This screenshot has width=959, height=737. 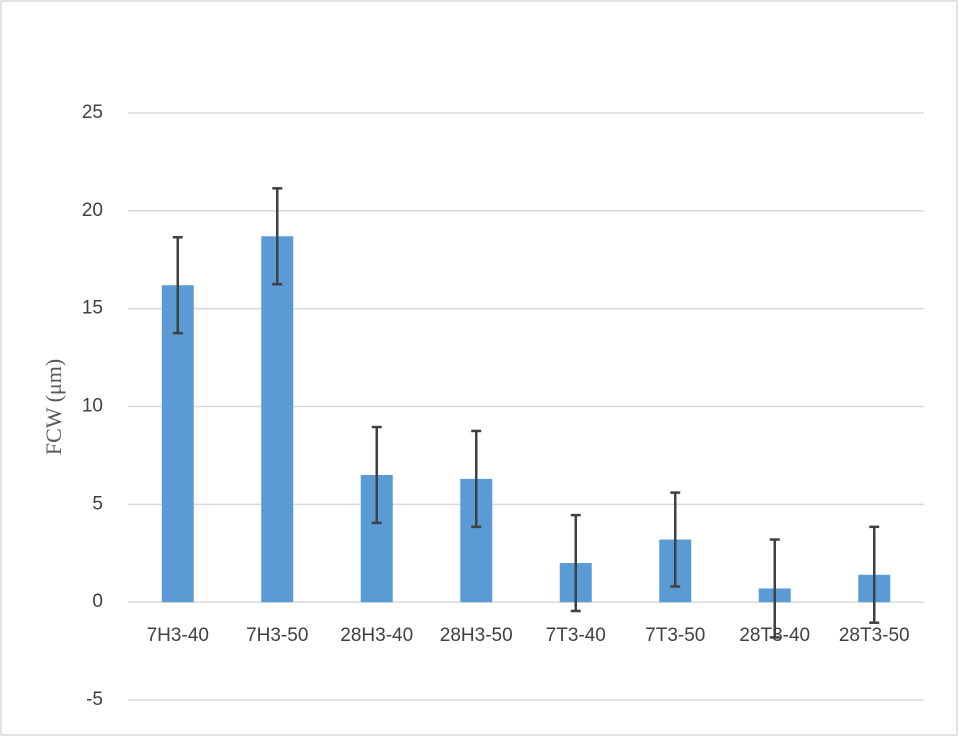 What do you see at coordinates (476, 635) in the screenshot?
I see `x-tick-label: 28H3-50` at bounding box center [476, 635].